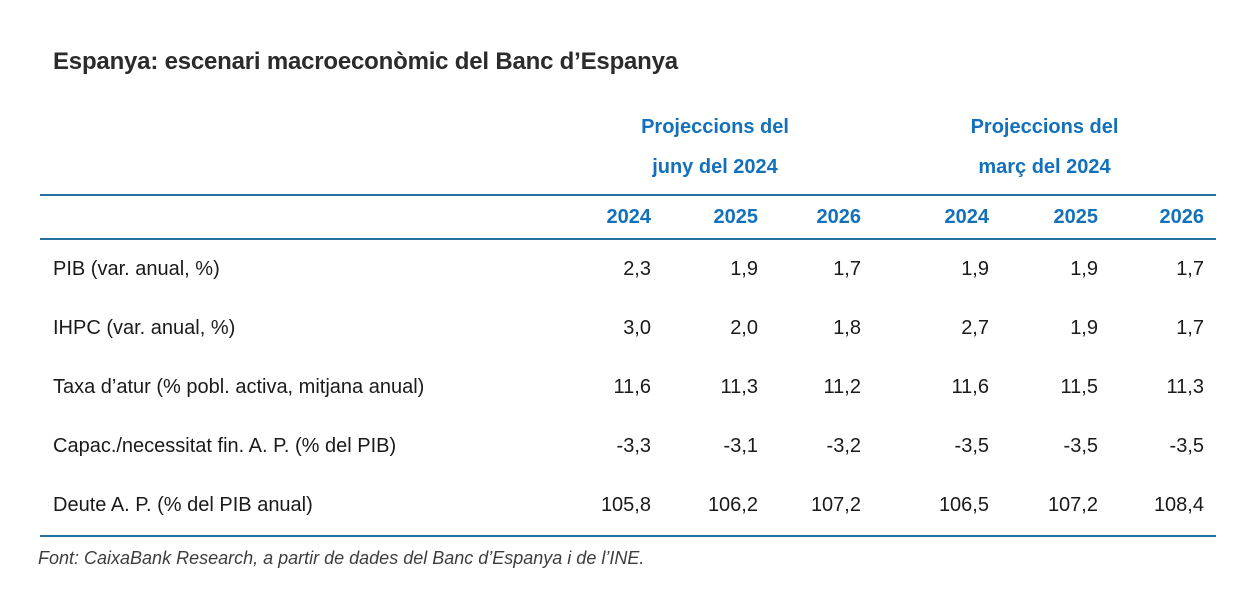  What do you see at coordinates (225, 446) in the screenshot?
I see `row-label: Capac./necessitat fin. A. P. (% del PIB)` at bounding box center [225, 446].